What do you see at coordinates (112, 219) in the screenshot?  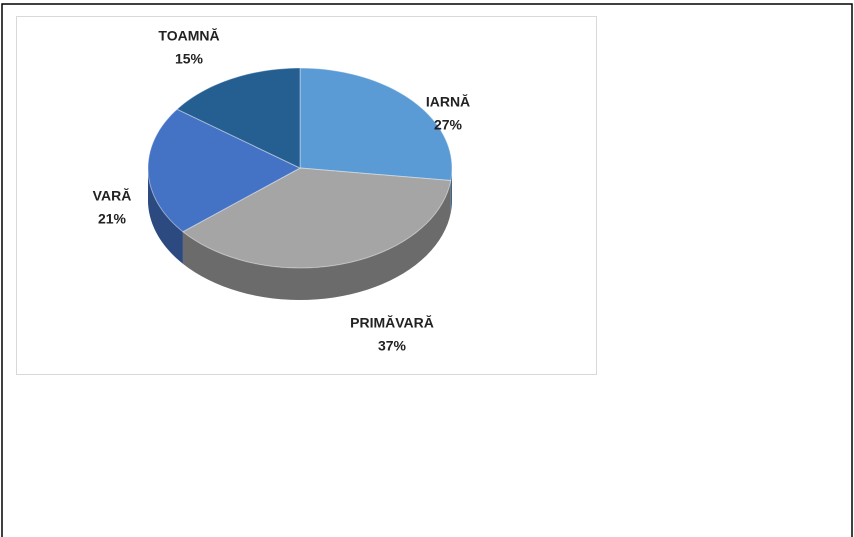 I see `data-label-value: 21%` at bounding box center [112, 219].